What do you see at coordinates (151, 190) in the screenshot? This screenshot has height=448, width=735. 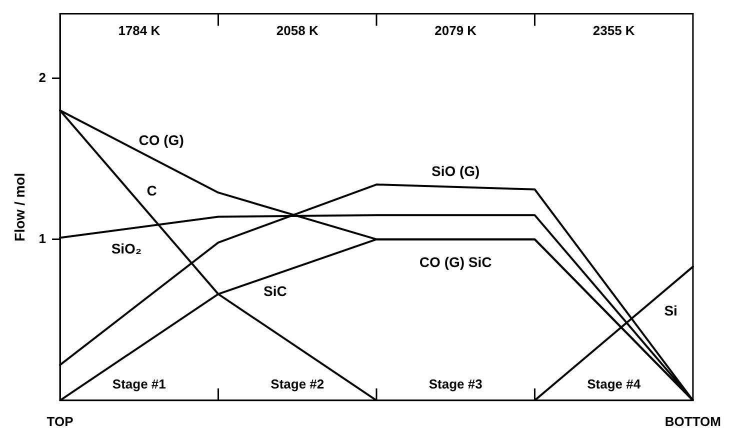 I see `series-label: C` at bounding box center [151, 190].